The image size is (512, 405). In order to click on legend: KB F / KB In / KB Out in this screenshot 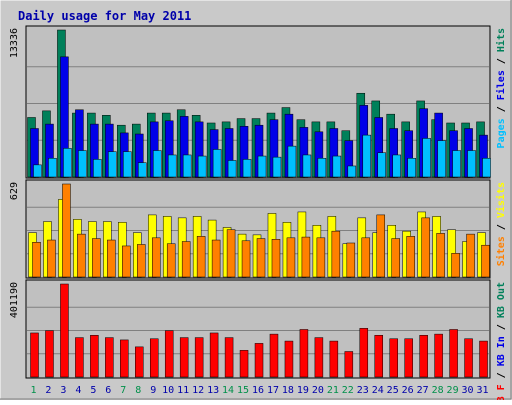, I will do `click(501, 341)`.